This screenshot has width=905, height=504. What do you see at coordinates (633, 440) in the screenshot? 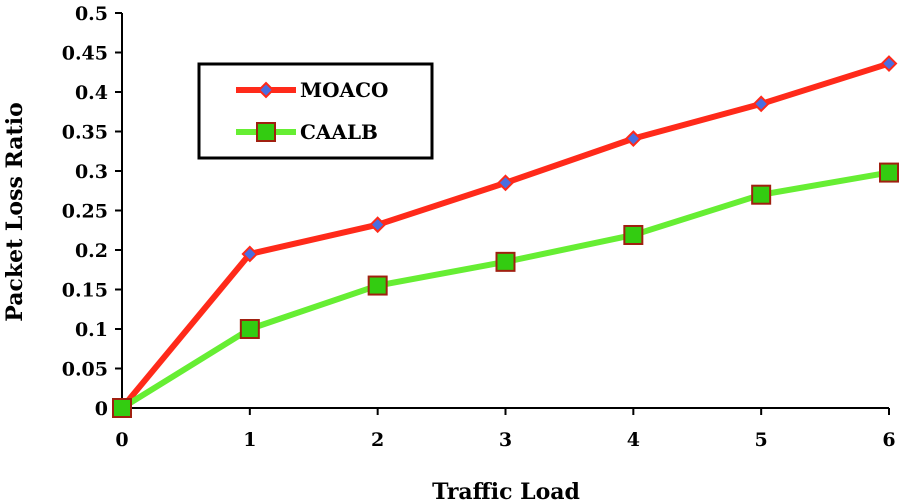
I see `x-tick-label: 4` at bounding box center [633, 440].